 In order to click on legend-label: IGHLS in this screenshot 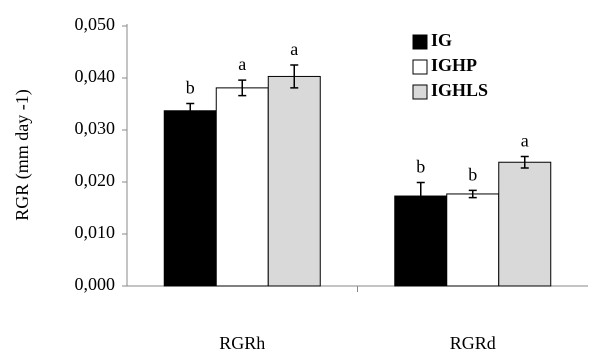, I will do `click(459, 90)`.